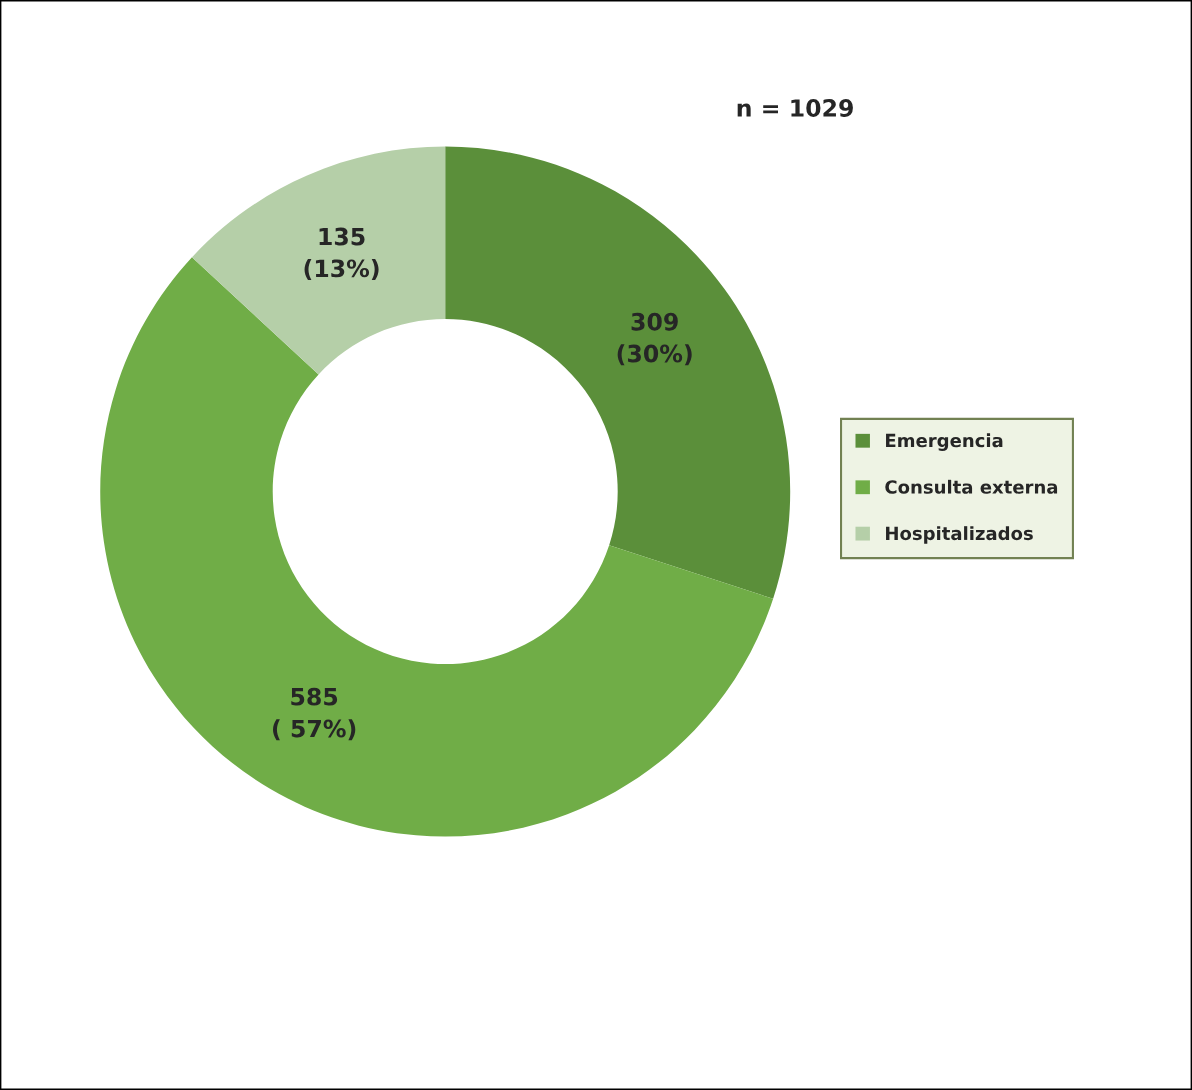 The height and width of the screenshot is (1090, 1192). I want to click on legend-label: Emergencia, so click(944, 442).